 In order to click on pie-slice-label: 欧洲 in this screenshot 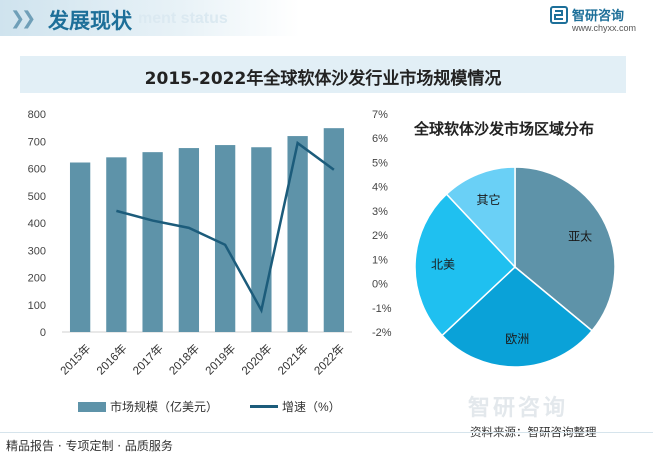, I will do `click(517, 339)`.